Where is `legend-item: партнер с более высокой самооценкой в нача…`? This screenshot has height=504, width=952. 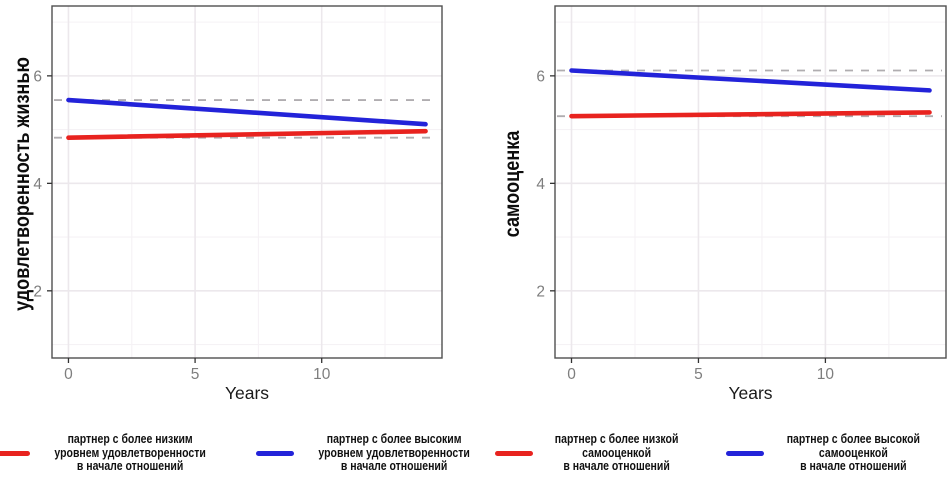
legend-item: партнер с более высокой самооценкой в нача… is located at coordinates (829, 453).